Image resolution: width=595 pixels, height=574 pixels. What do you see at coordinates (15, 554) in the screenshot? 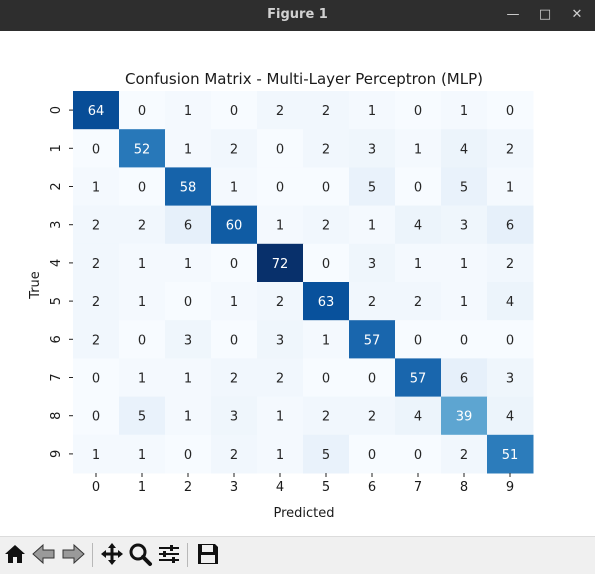
I see `home-button` at bounding box center [15, 554].